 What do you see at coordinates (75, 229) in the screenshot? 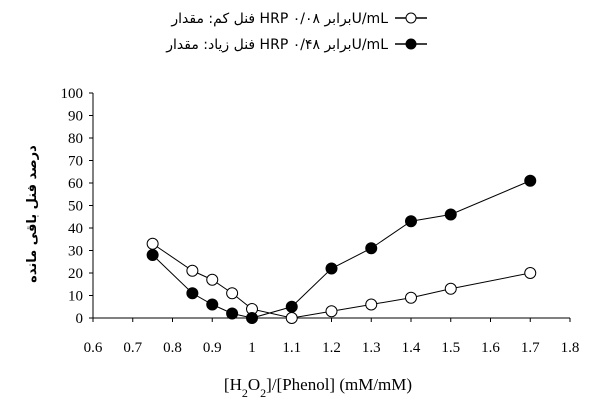
I see `y-tick-label: 40` at bounding box center [75, 229].